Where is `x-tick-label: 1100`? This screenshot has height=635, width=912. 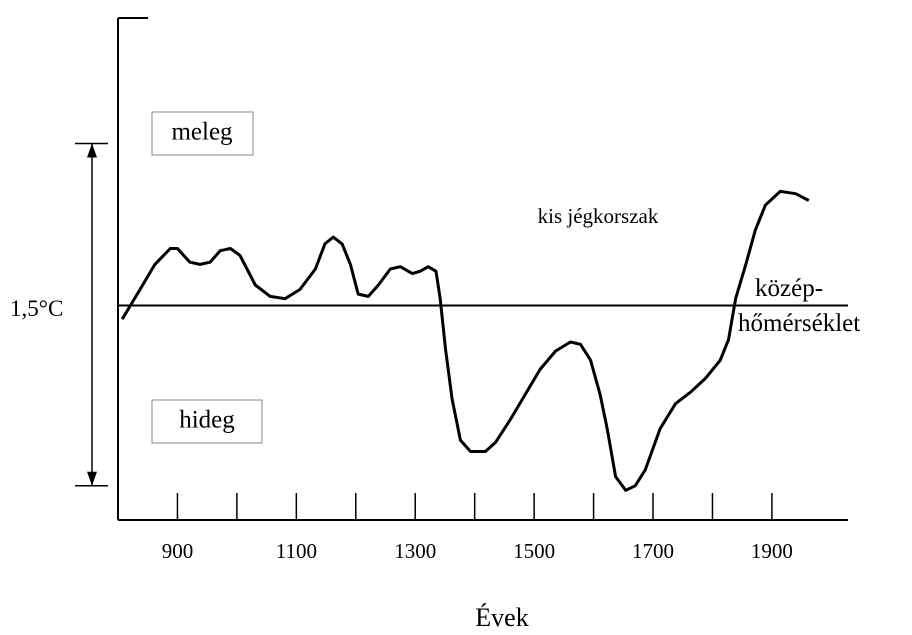 x-tick-label: 1100 is located at coordinates (296, 551).